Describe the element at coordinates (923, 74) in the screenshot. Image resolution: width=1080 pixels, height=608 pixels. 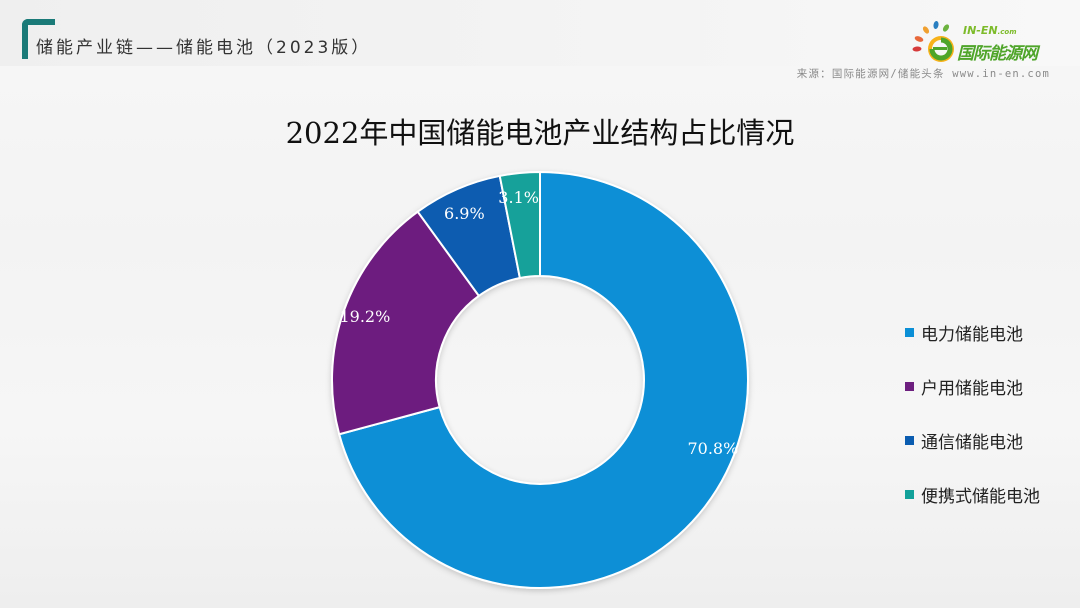
I see `source-note: 来源：国际能源网/储能头条 www.in-en.com` at that location.